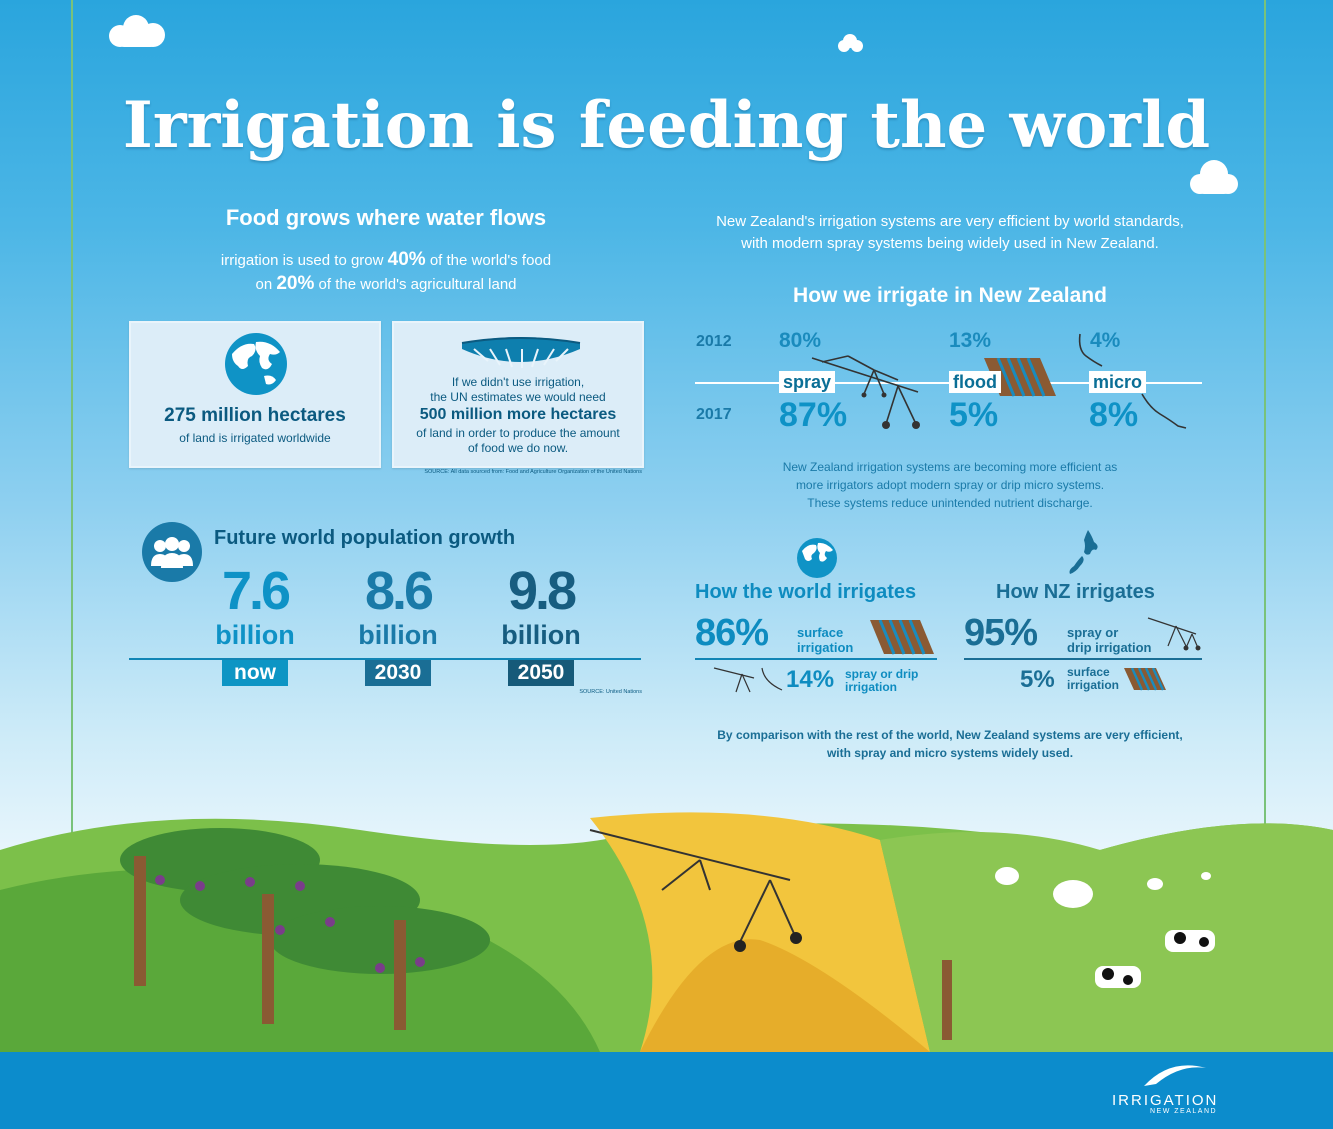 The image size is (1333, 1129). I want to click on flood-2017-pct: 5%, so click(974, 415).